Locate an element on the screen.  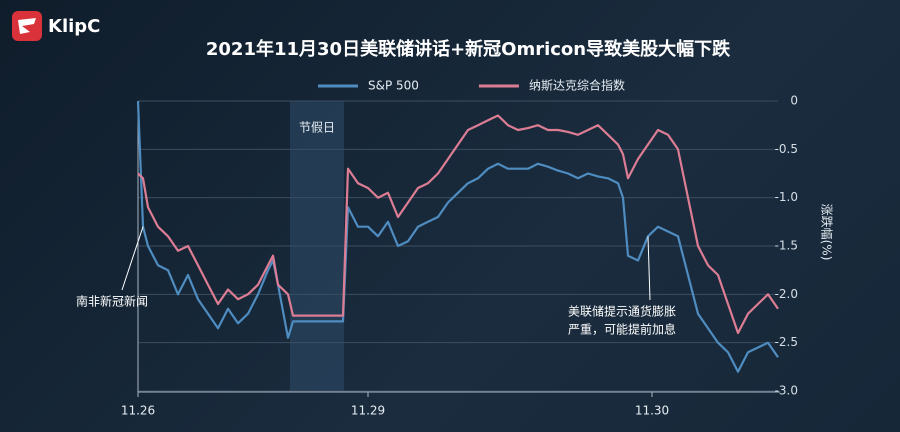
legend-label: S&P 500 is located at coordinates (393, 86).